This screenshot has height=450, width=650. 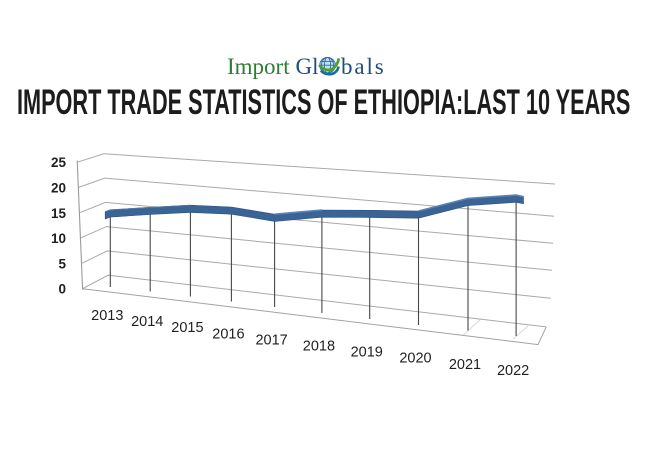 I want to click on svg-text: 2013, so click(x=107, y=316).